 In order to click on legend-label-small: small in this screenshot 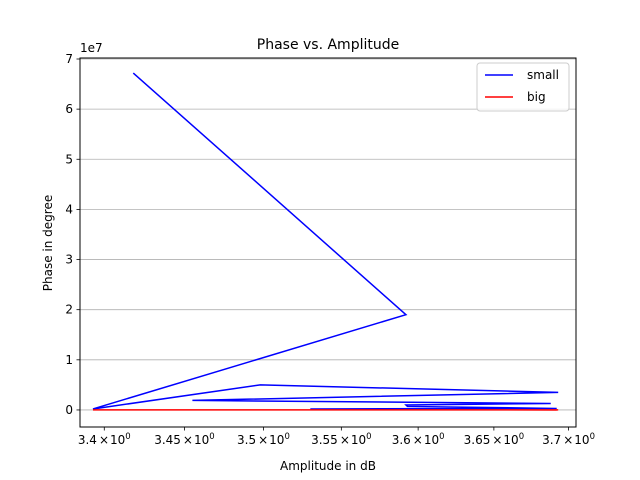, I will do `click(543, 75)`.